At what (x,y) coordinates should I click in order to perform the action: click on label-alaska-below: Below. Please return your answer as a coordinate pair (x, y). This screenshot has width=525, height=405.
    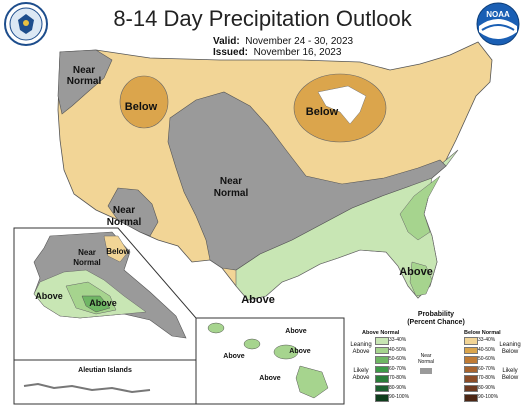
    Looking at the image, I should click on (118, 251).